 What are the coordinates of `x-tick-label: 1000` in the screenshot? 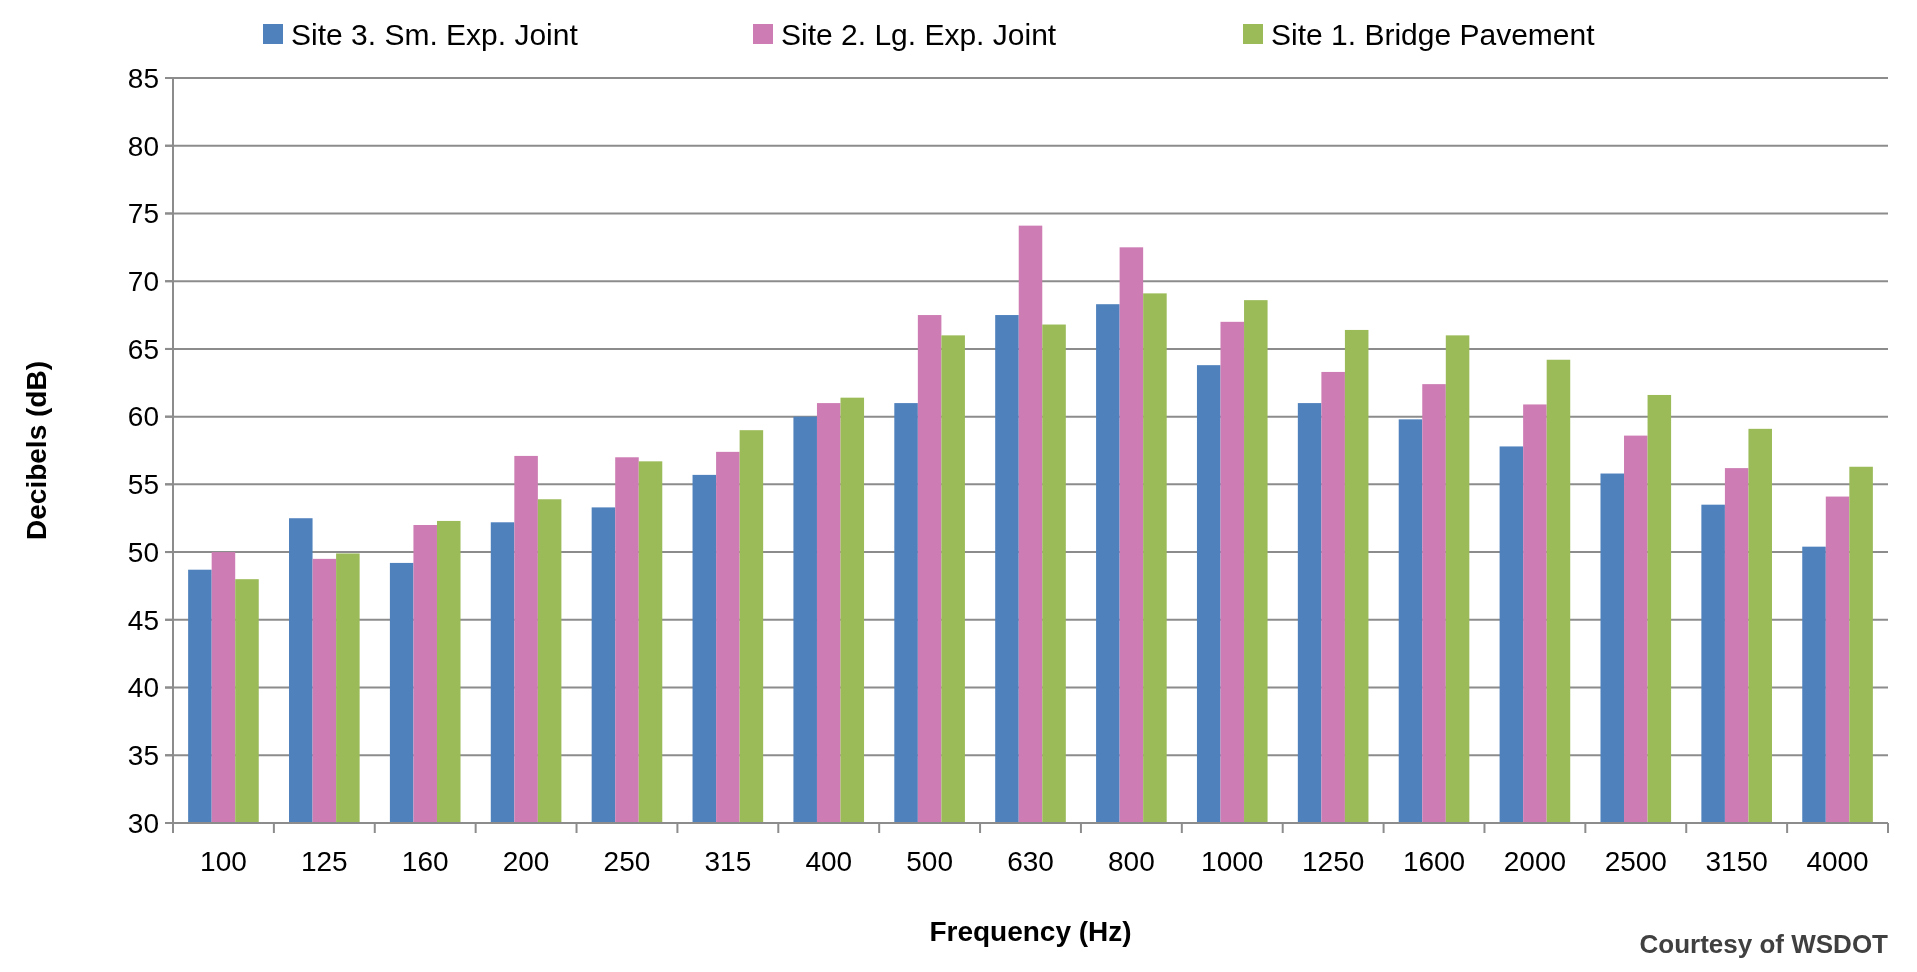 It's located at (1232, 861).